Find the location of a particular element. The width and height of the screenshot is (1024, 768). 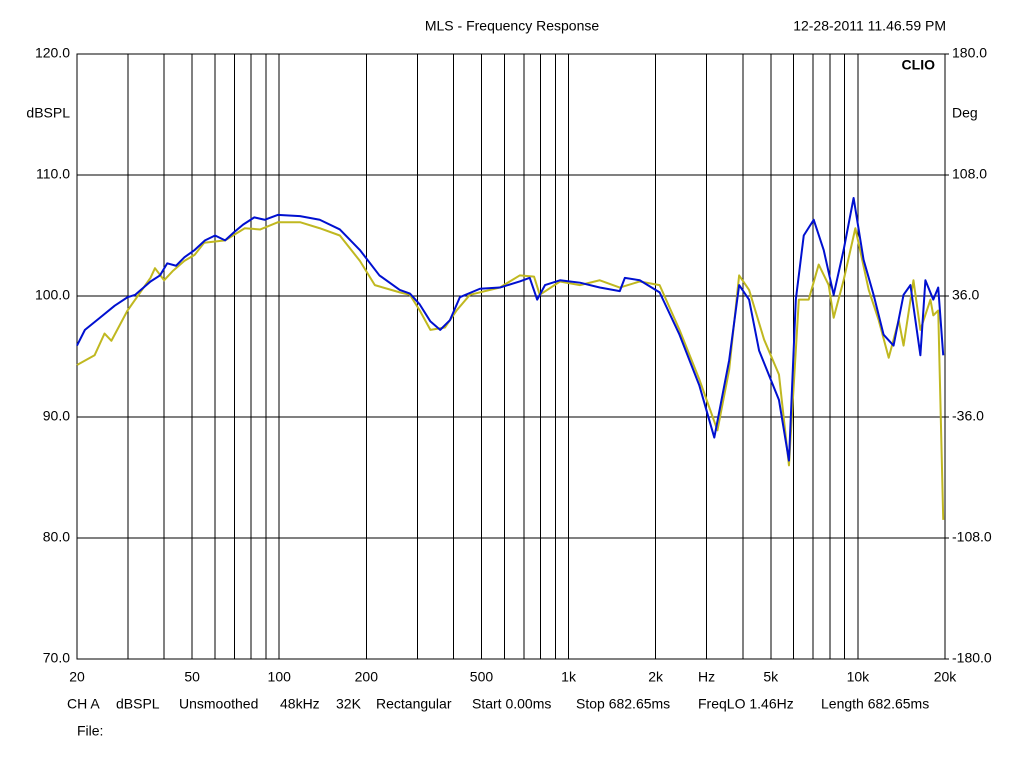

x-tick-label: 20 is located at coordinates (77, 677).